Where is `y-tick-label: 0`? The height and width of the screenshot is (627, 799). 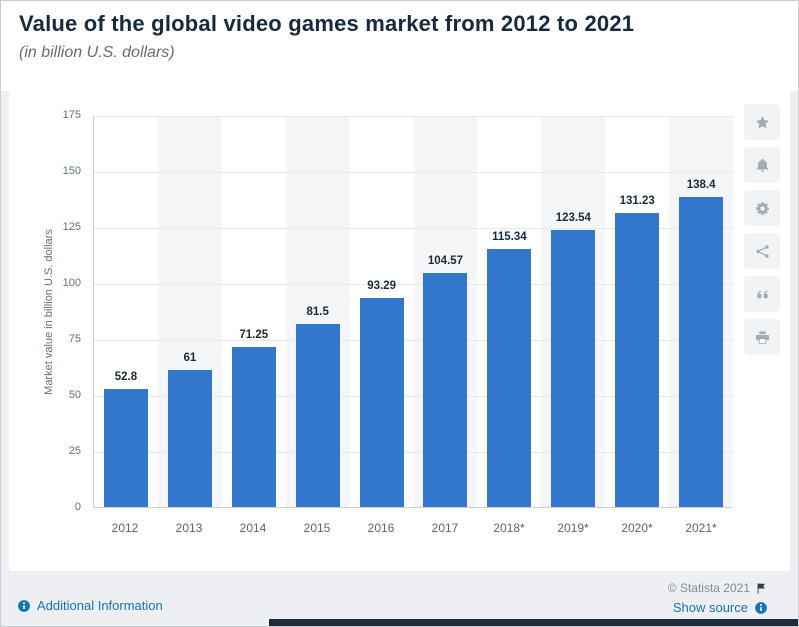
y-tick-label: 0 is located at coordinates (77, 507).